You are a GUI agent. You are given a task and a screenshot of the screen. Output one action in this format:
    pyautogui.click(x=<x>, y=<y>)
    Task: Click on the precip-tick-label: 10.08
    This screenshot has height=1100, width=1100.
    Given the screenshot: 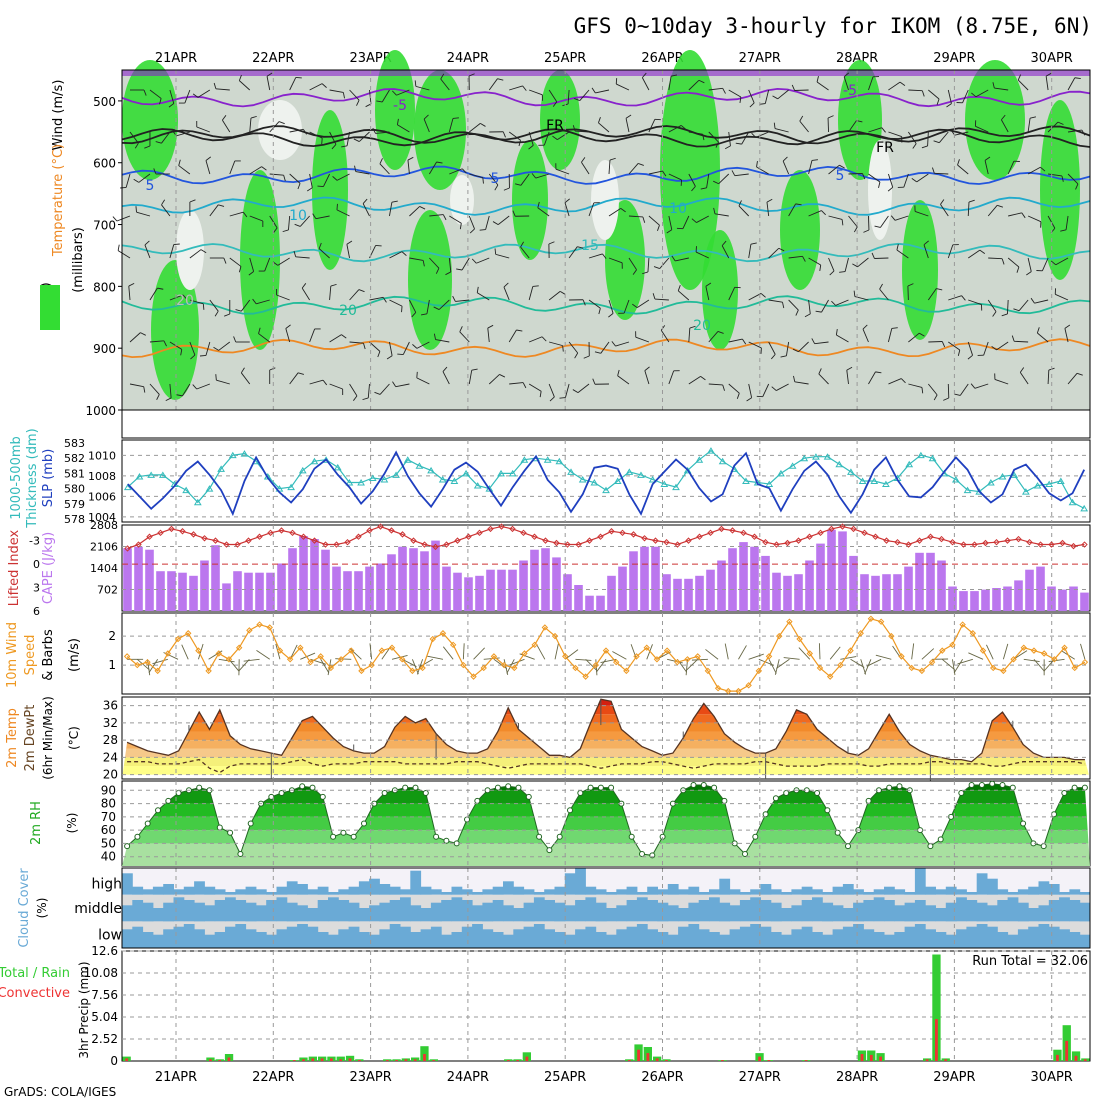 What is the action you would take?
    pyautogui.click(x=101, y=973)
    